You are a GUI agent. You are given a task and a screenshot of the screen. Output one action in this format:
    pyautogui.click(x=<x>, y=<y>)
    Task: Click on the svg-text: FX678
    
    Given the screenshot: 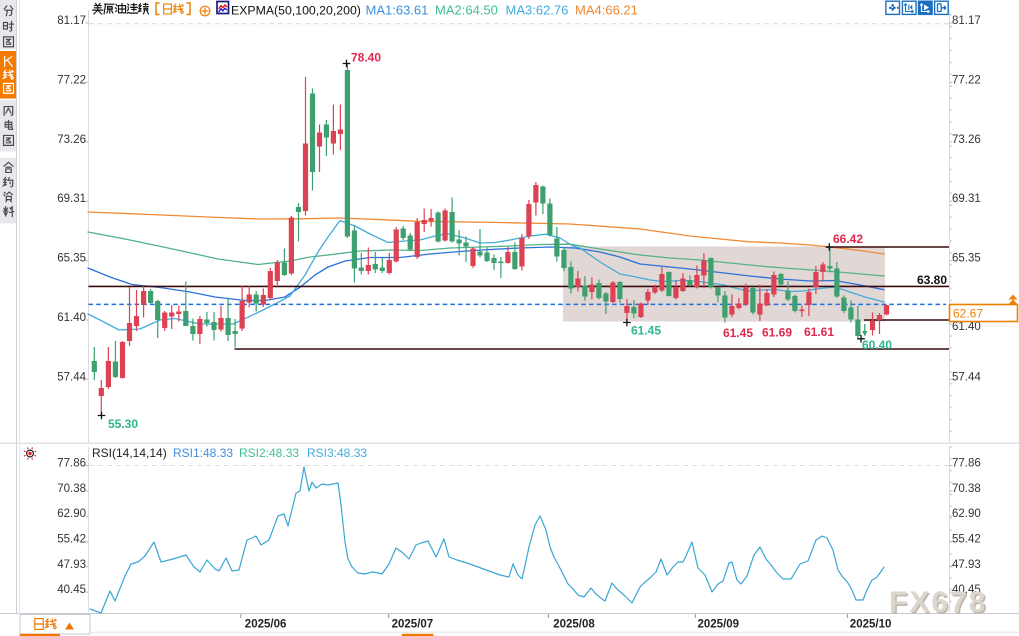 What is the action you would take?
    pyautogui.click(x=938, y=602)
    